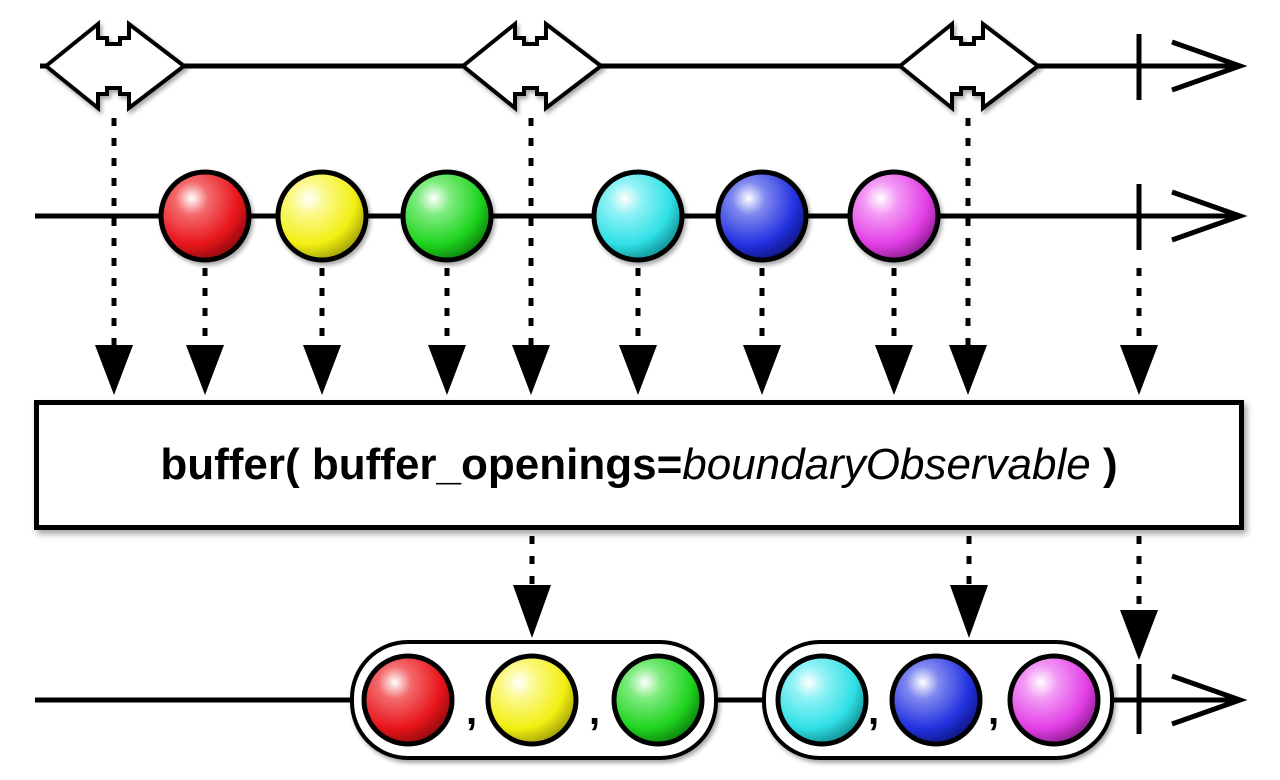 Image resolution: width=1280 pixels, height=780 pixels. What do you see at coordinates (835, 573) in the screenshot?
I see `output-arrows` at bounding box center [835, 573].